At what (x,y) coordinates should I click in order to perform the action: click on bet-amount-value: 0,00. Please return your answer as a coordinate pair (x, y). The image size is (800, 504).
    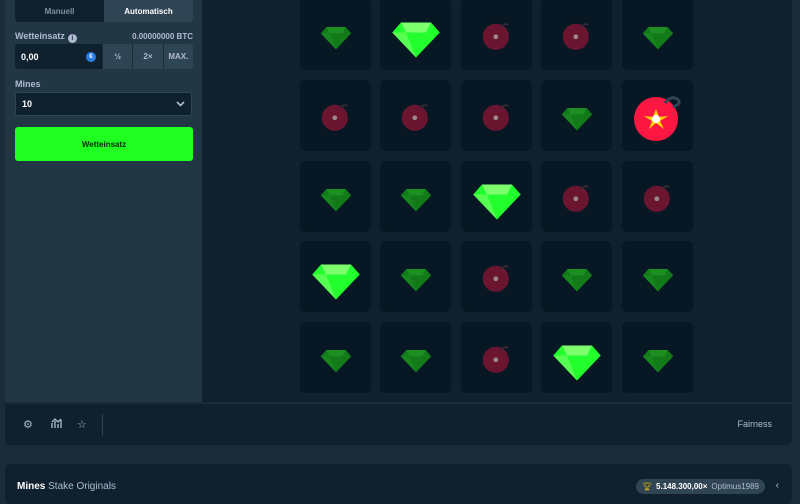
    Looking at the image, I should click on (30, 56).